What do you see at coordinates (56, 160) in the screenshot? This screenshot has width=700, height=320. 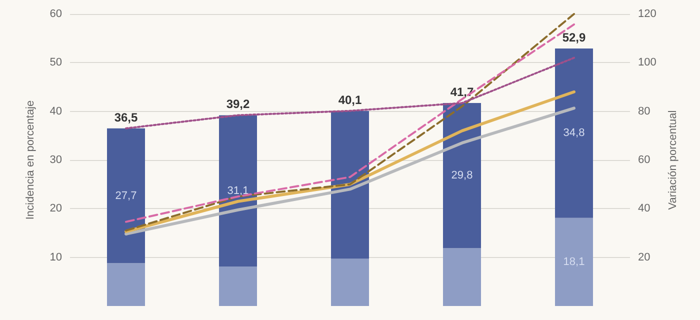 I see `y-tick-label: 30` at bounding box center [56, 160].